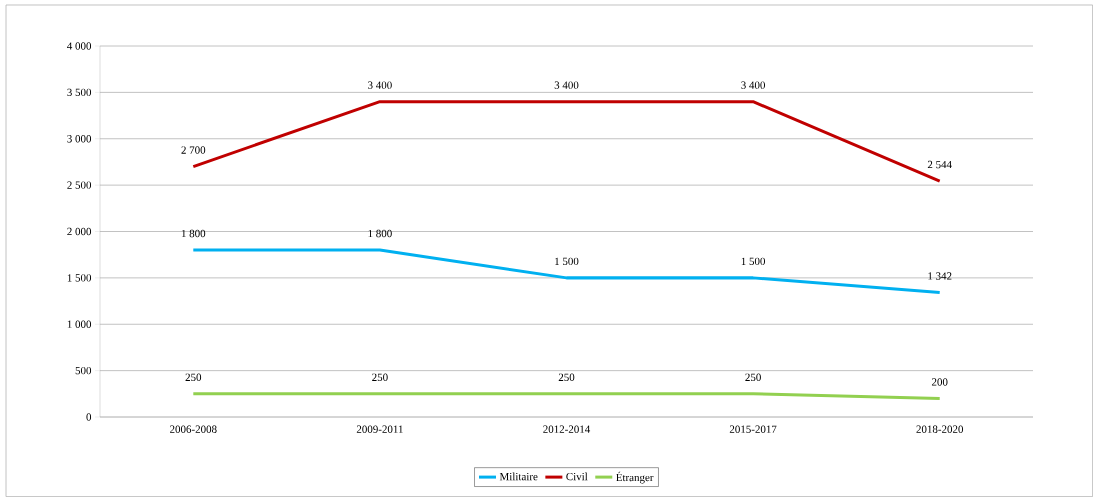 This screenshot has width=1093, height=497. Describe the element at coordinates (567, 429) in the screenshot. I see `x-tick-label: 2012-2014` at that location.